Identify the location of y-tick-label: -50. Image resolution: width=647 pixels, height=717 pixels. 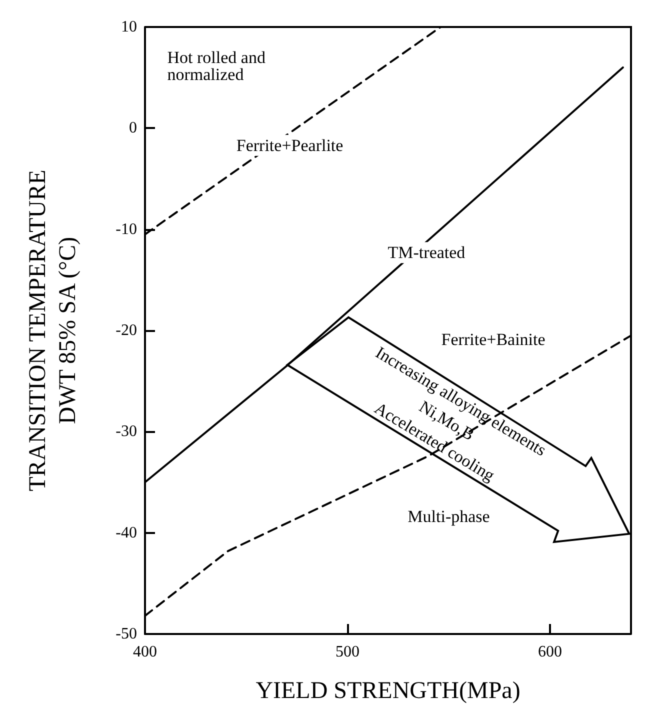
(126, 634).